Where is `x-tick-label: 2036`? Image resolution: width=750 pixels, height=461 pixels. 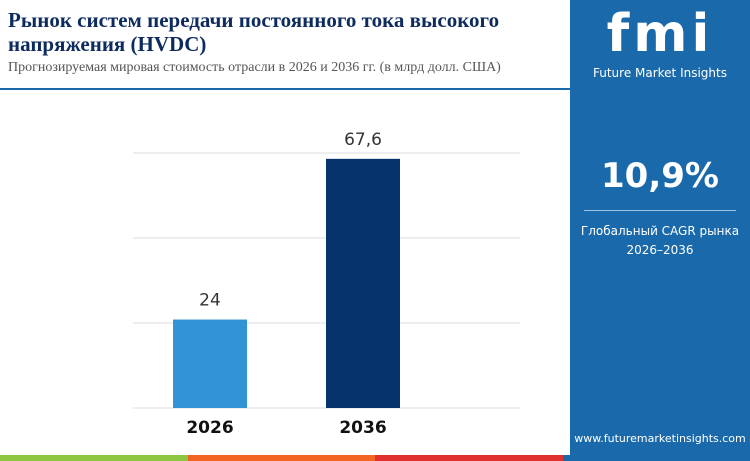 x-tick-label: 2036 is located at coordinates (362, 428).